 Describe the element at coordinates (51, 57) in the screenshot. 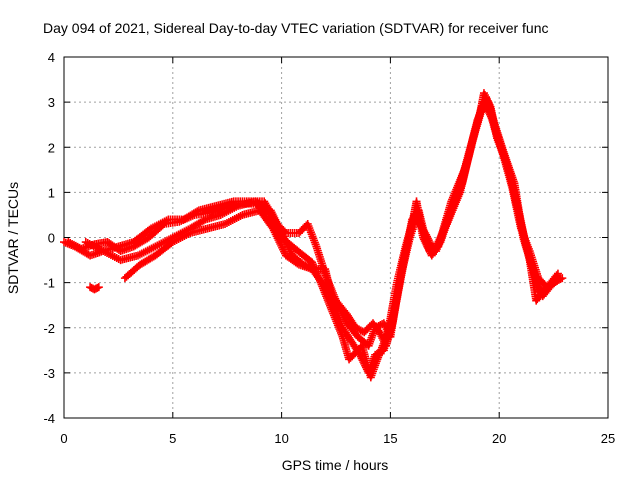

I see `y-tick-label: 4` at that location.